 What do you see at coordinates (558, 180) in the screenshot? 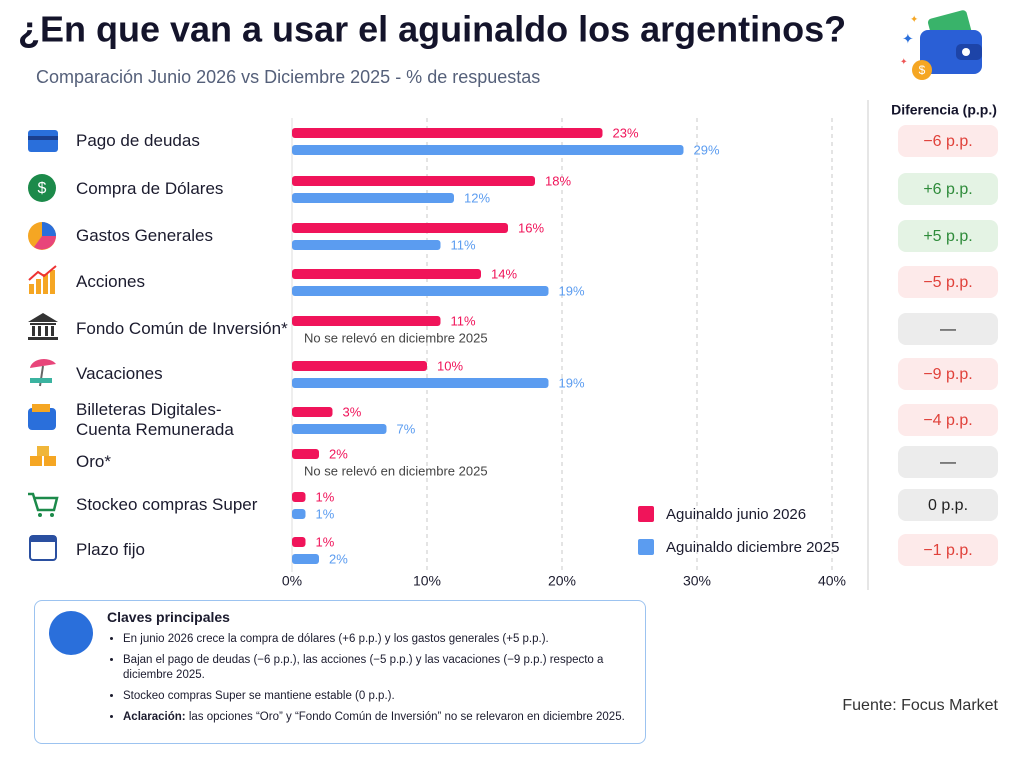
I see `value-label: 18%` at bounding box center [558, 180].